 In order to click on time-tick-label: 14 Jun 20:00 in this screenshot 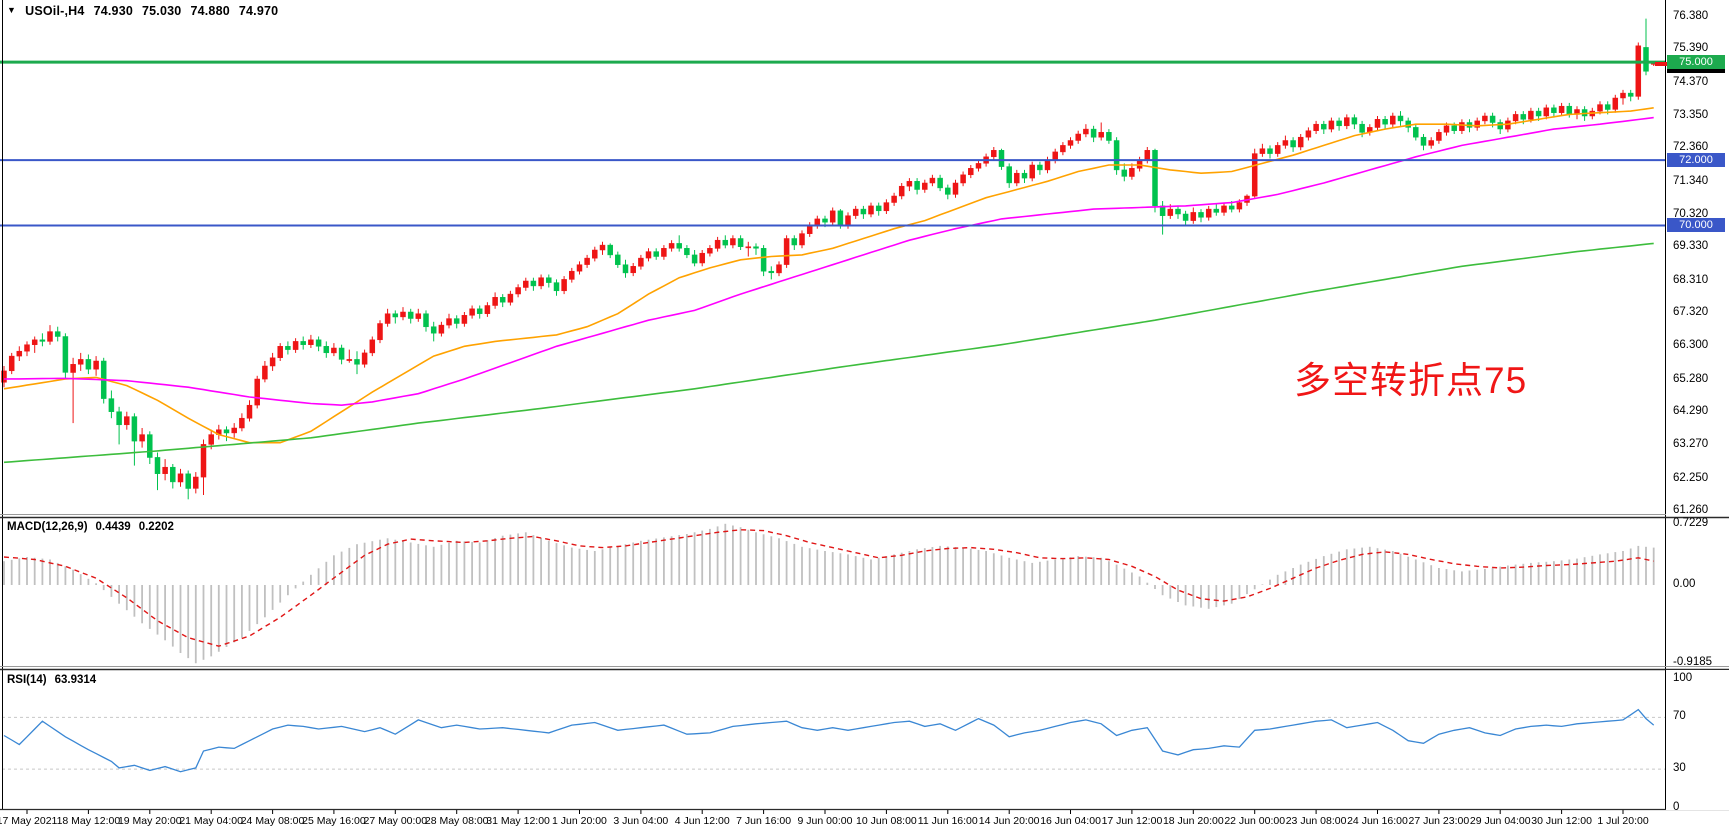, I will do `click(1009, 821)`.